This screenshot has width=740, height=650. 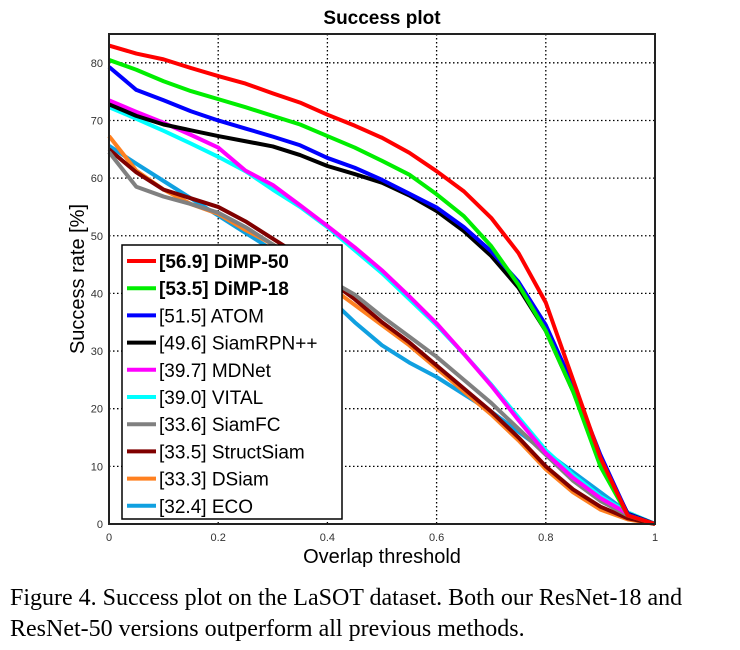 I want to click on x-tick-label: 0.6, so click(x=436, y=538).